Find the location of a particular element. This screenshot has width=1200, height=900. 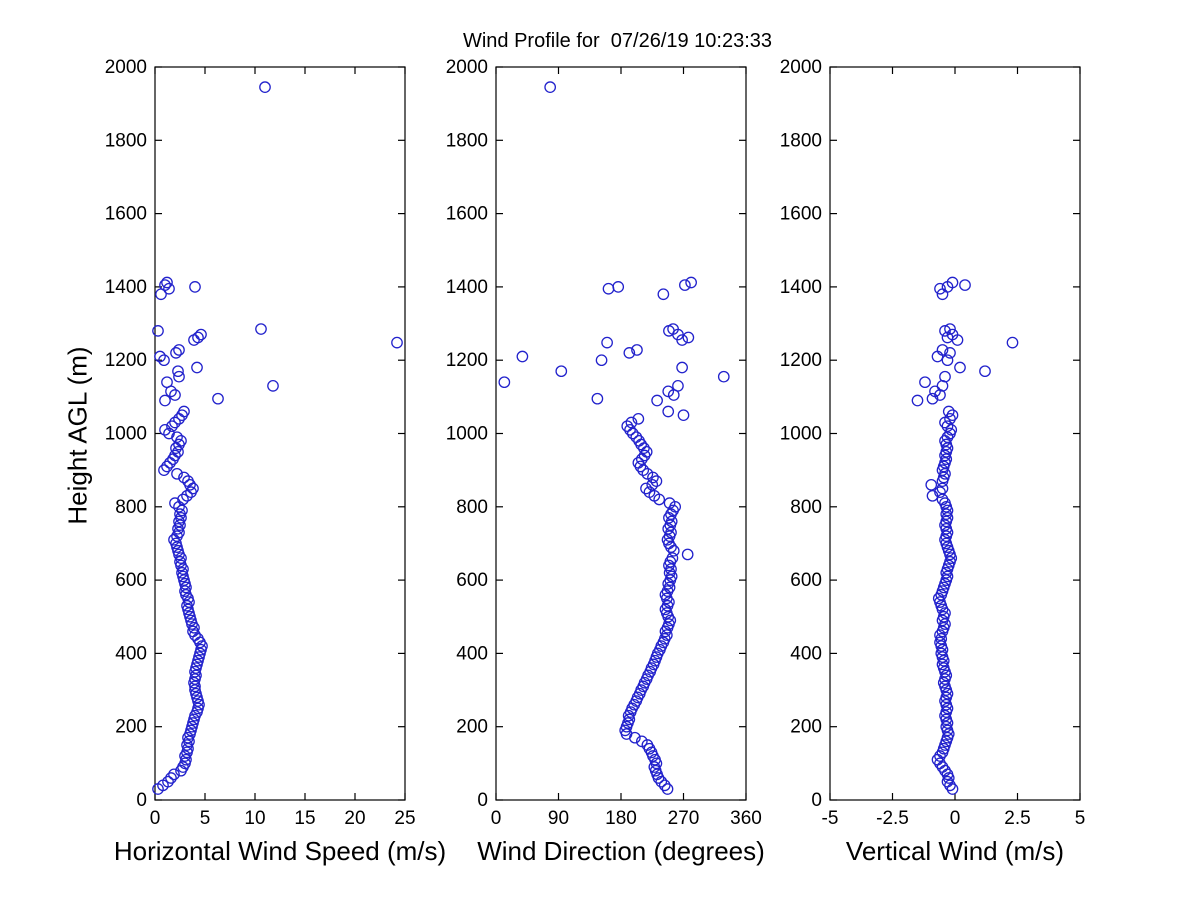

y-tick-label: 0 is located at coordinates (141, 800).